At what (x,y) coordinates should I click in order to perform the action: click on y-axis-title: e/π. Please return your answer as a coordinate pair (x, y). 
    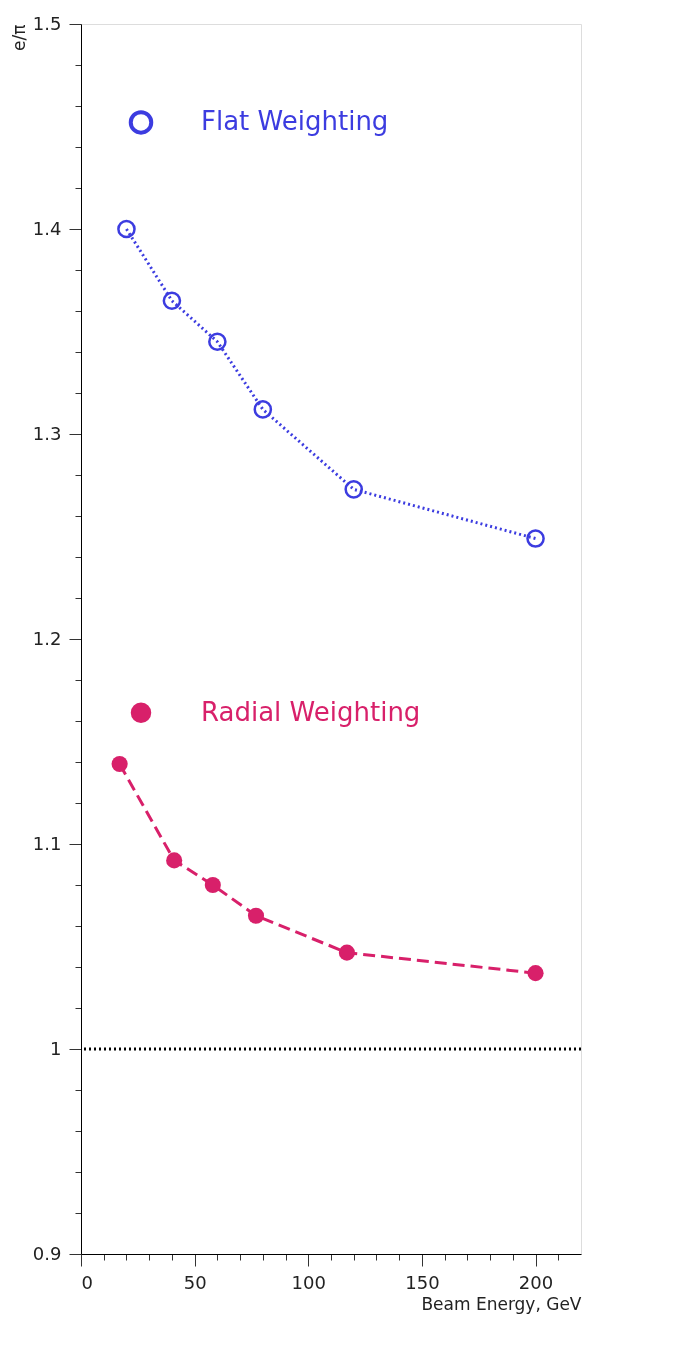
    Looking at the image, I should click on (18, 37).